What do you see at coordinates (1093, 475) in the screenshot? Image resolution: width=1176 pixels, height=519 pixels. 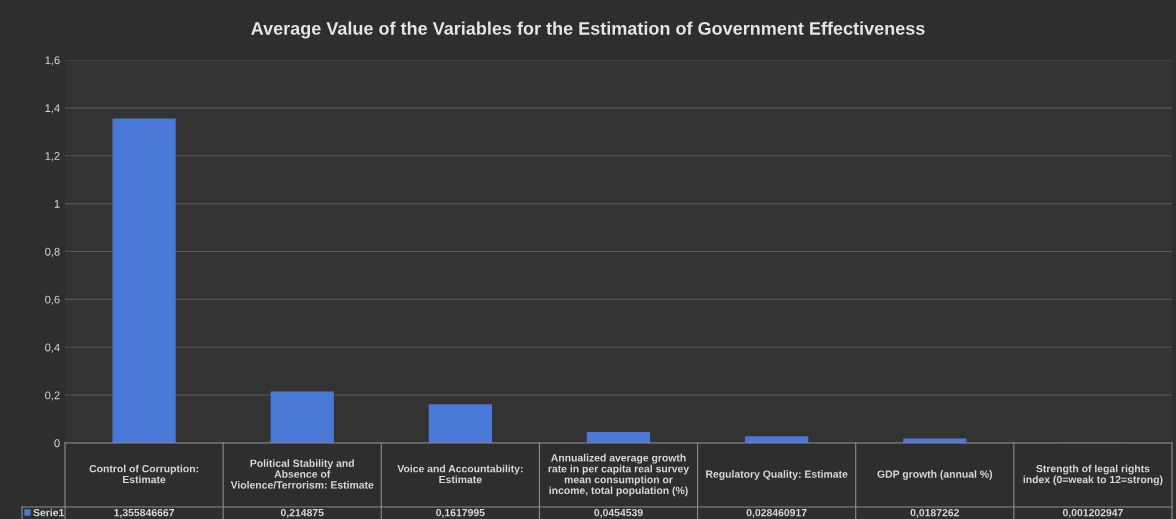 I see `x-tick-label: Strength of legal rights index (0=weak to 12=strong)` at bounding box center [1093, 475].